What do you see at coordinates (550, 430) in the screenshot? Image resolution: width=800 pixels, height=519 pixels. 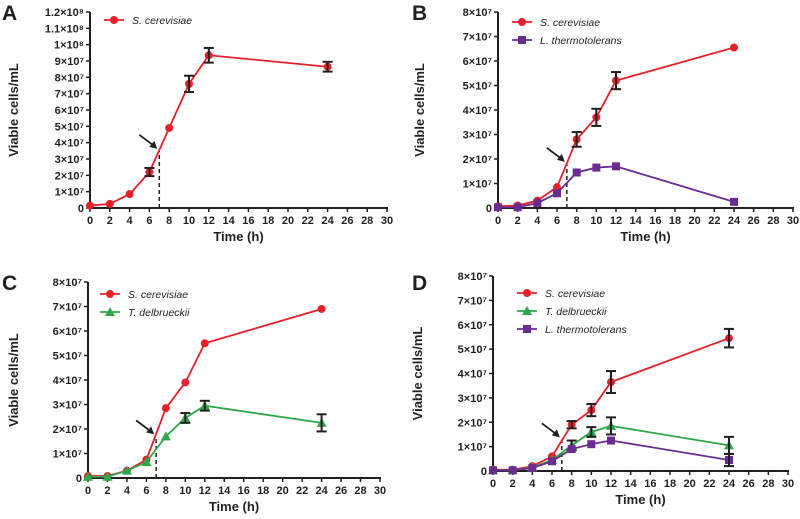 I see `arrow-icon` at bounding box center [550, 430].